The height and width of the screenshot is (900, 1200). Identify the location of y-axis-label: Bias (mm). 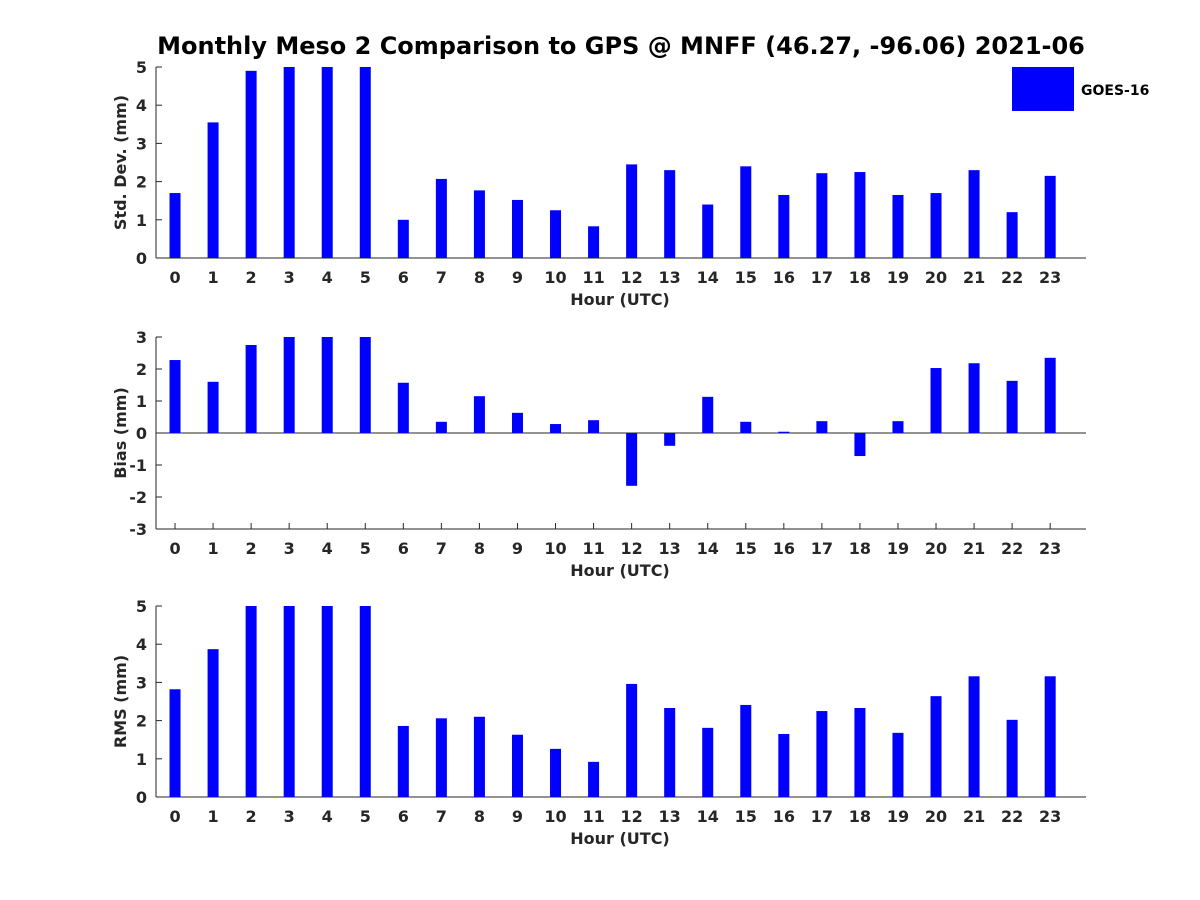
(120, 433).